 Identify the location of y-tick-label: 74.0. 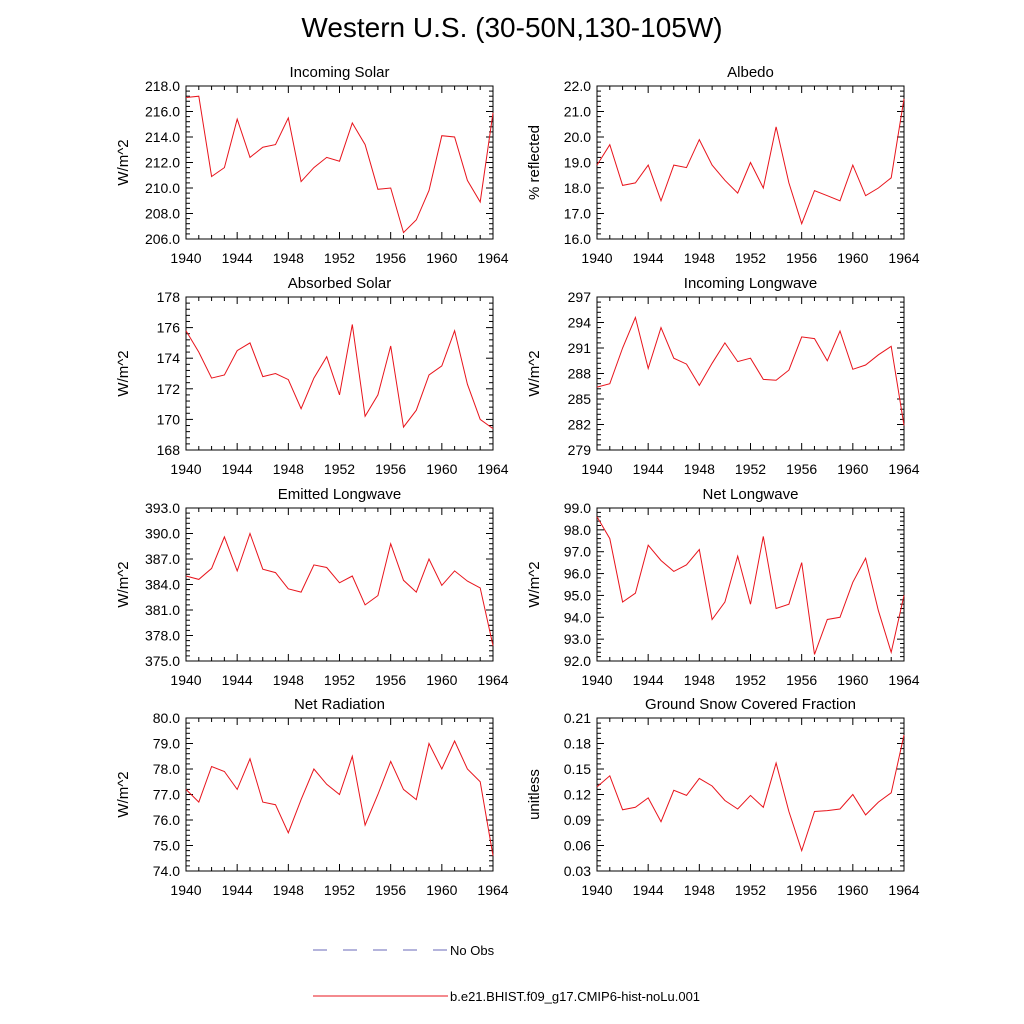
(166, 871).